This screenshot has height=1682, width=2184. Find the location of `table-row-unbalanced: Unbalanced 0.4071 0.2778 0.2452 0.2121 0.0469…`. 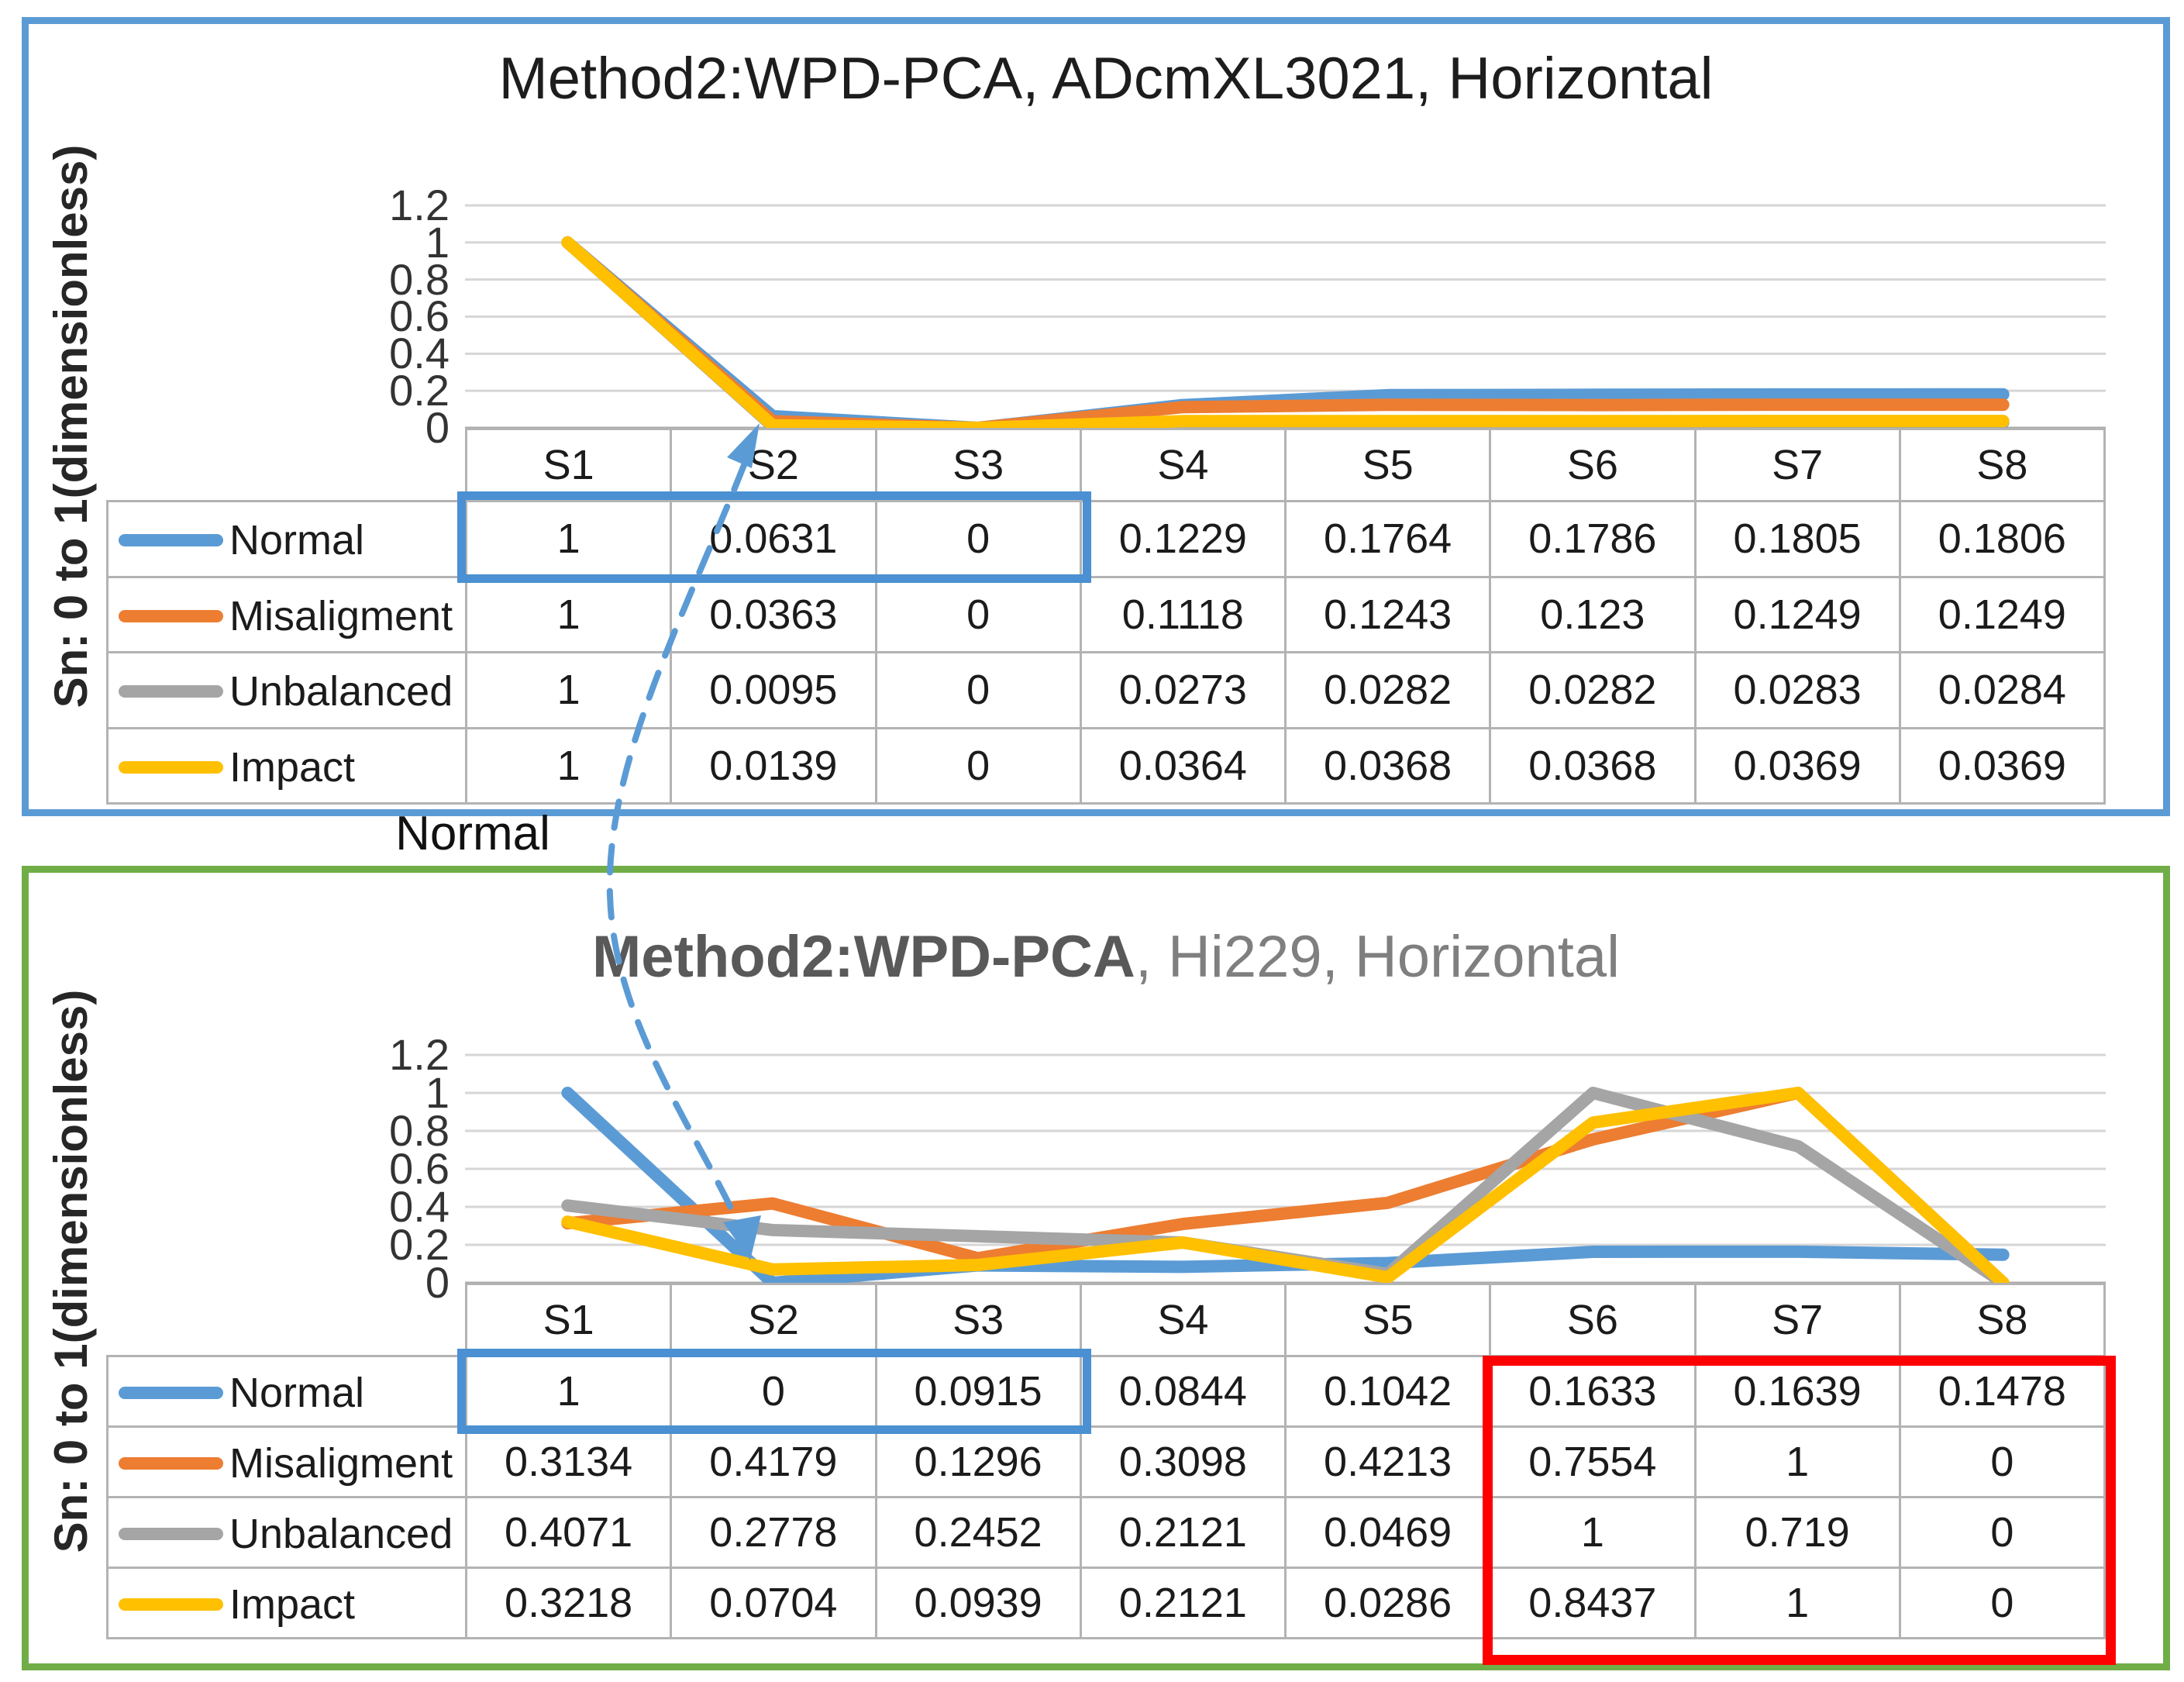

table-row-unbalanced: Unbalanced 0.4071 0.2778 0.2452 0.2121 0.0469… is located at coordinates (1106, 1532).